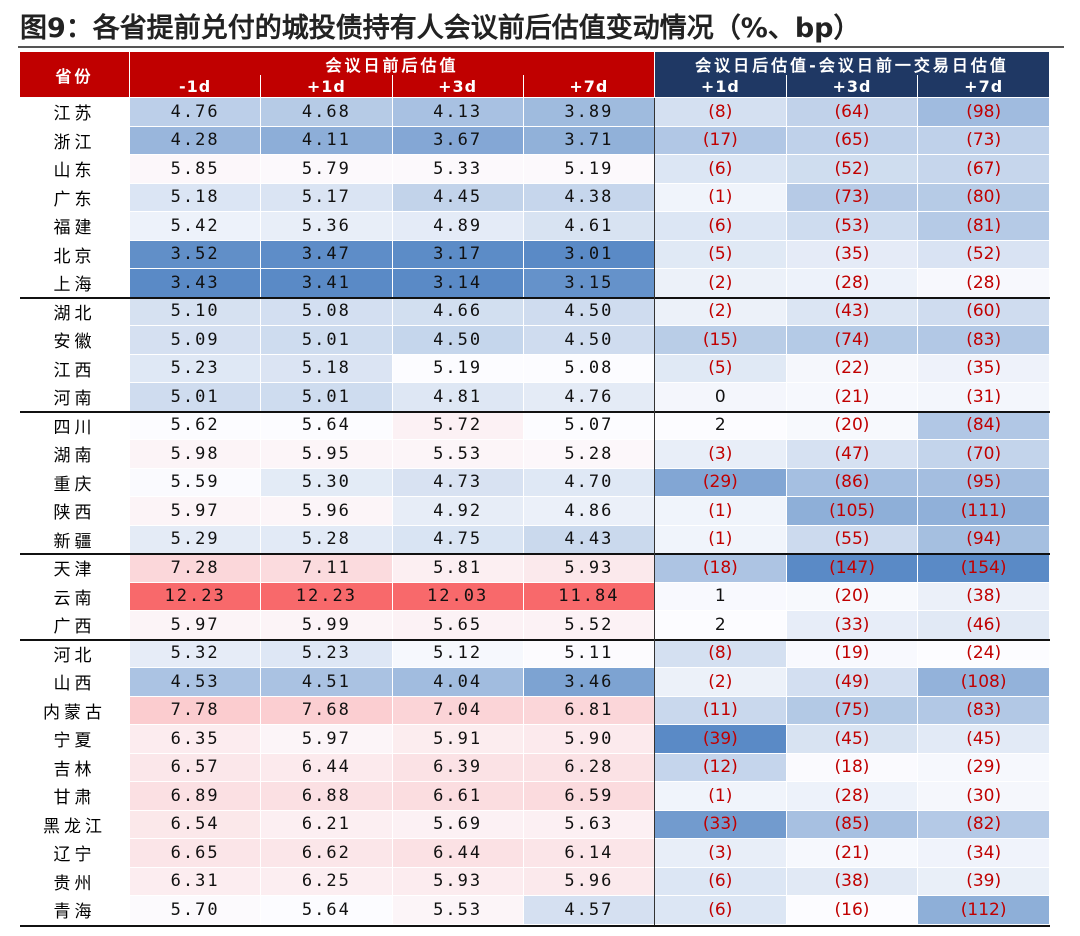  What do you see at coordinates (984, 254) in the screenshot?
I see `change-cell: (52)` at bounding box center [984, 254].